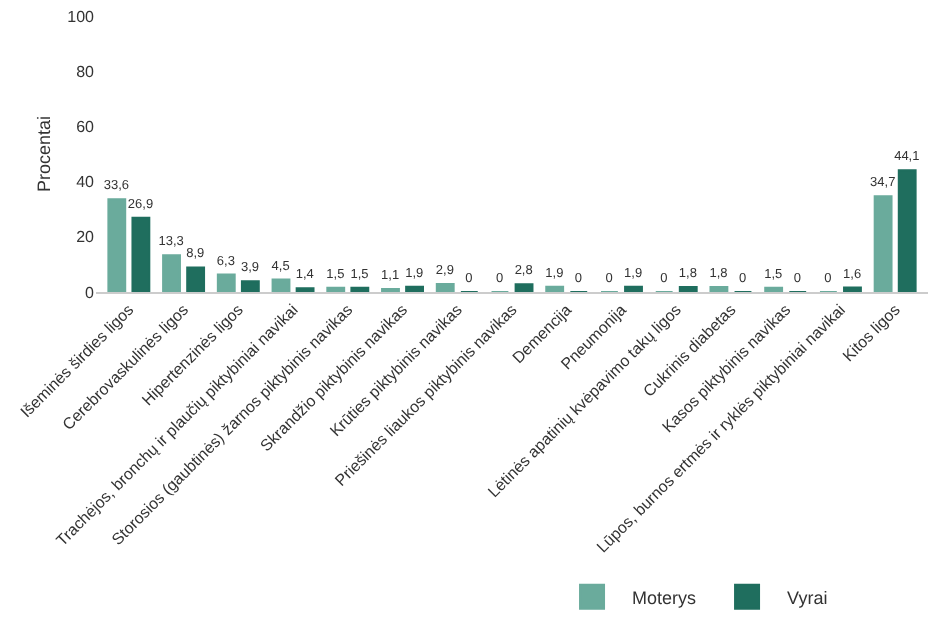 This screenshot has width=948, height=632. What do you see at coordinates (43, 154) in the screenshot?
I see `y-axis-title: Procentai` at bounding box center [43, 154].